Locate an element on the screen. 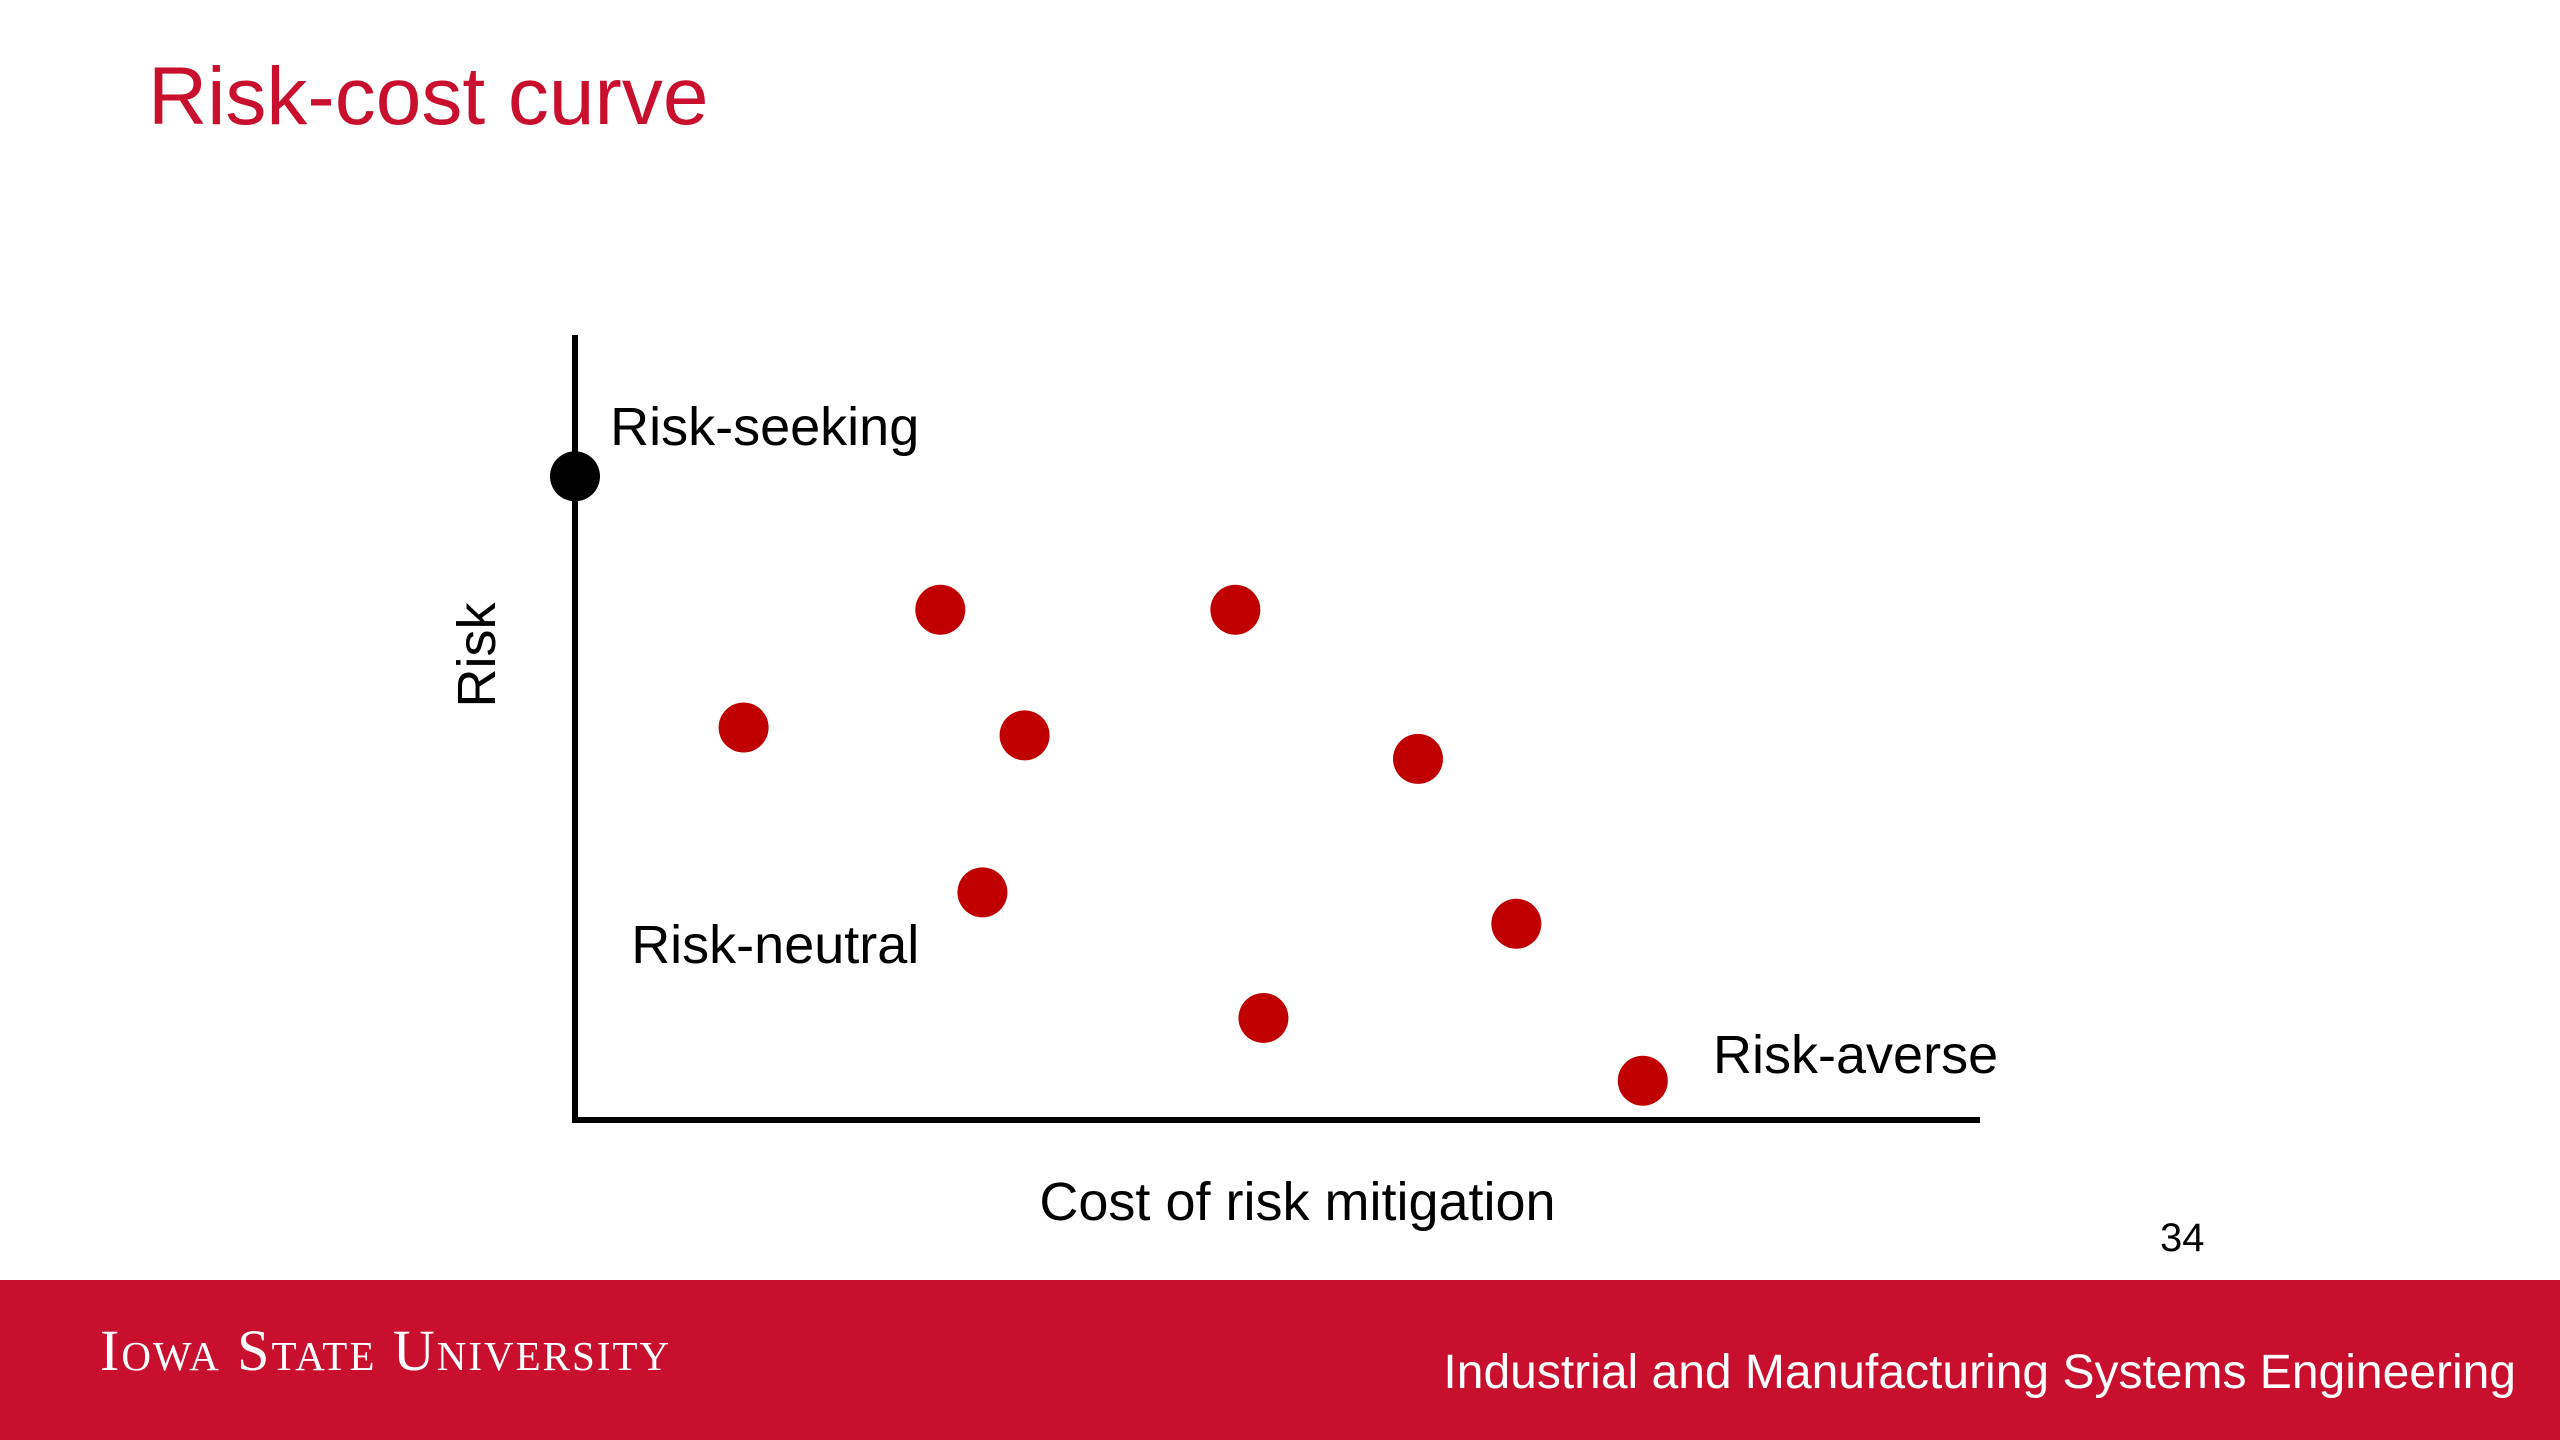 Image resolution: width=2560 pixels, height=1440 pixels. slide-number: 34 is located at coordinates (2182, 1238).